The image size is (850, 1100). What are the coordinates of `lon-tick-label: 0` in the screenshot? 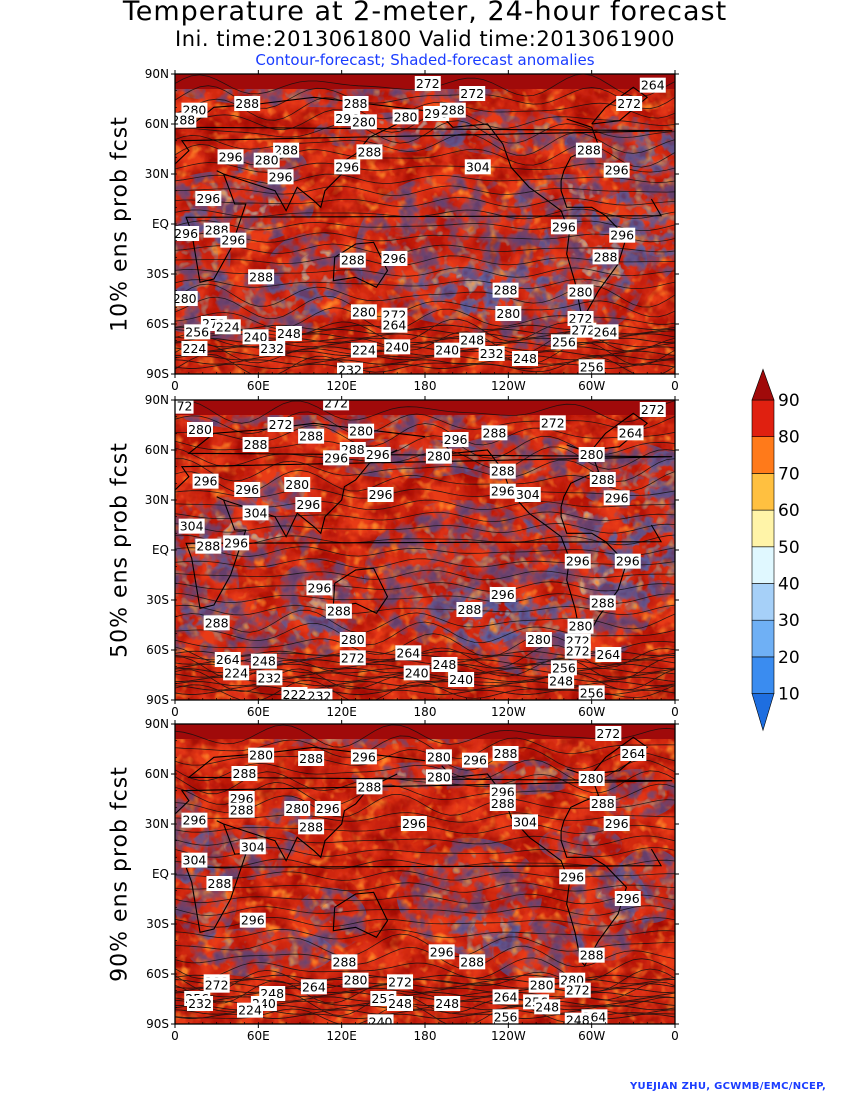 It's located at (175, 712).